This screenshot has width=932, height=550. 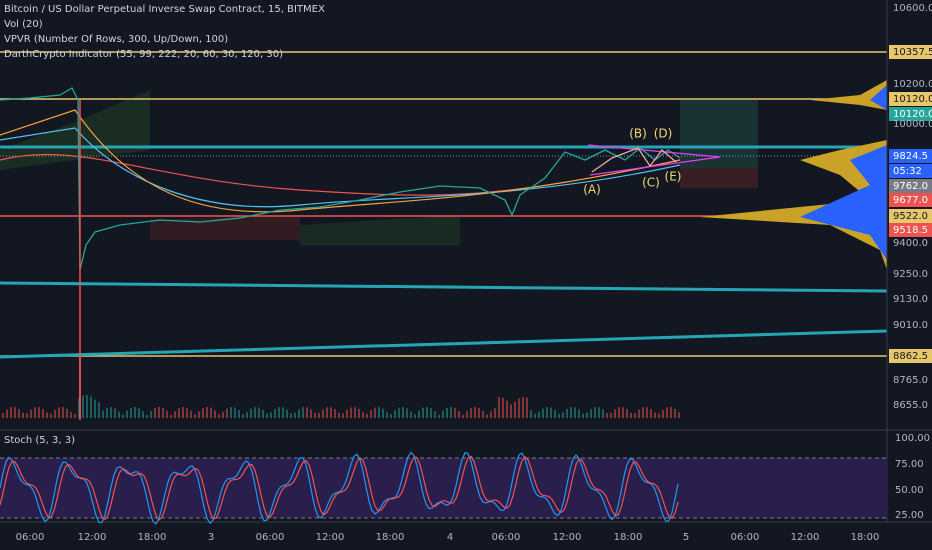 I want to click on indicator-label: VPVR (Number Of Rows, 300, Up/Down, 100), so click(x=116, y=39).